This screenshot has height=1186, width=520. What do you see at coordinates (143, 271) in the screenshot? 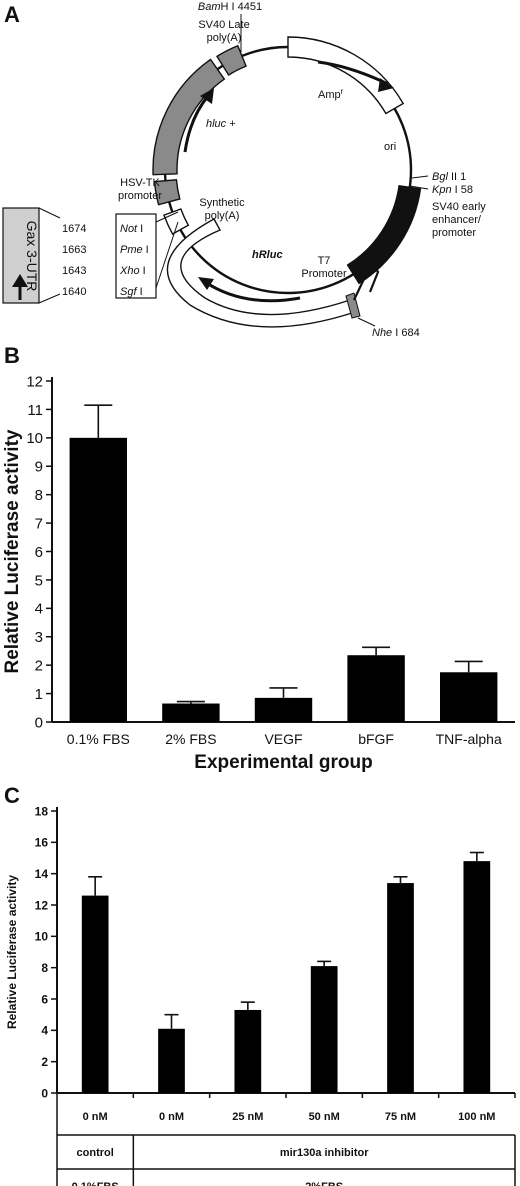
I see `site-suffix-2: I` at bounding box center [143, 271].